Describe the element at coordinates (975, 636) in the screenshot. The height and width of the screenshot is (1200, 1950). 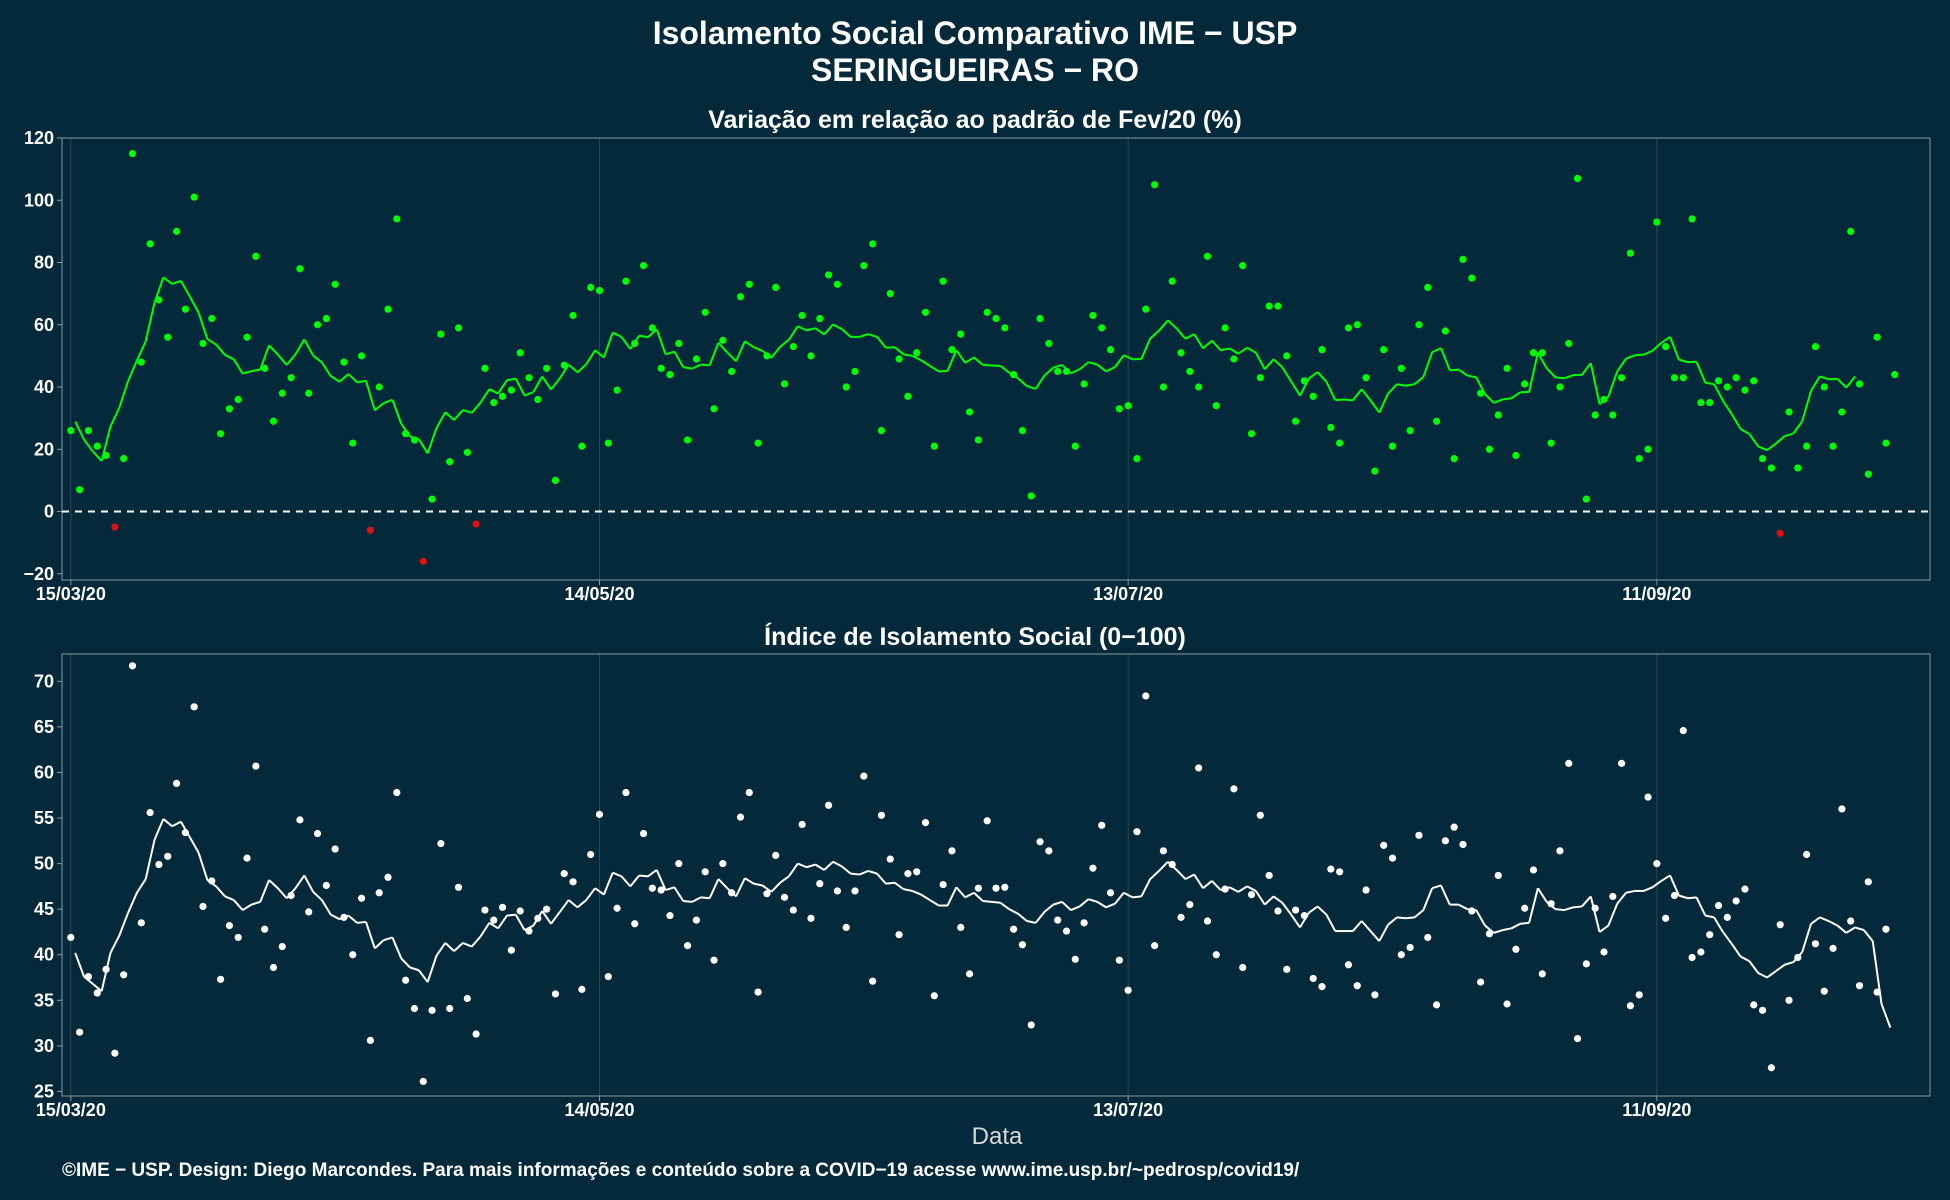
I see `panel2-title: Índice de Isolamento Social (0−100)` at that location.